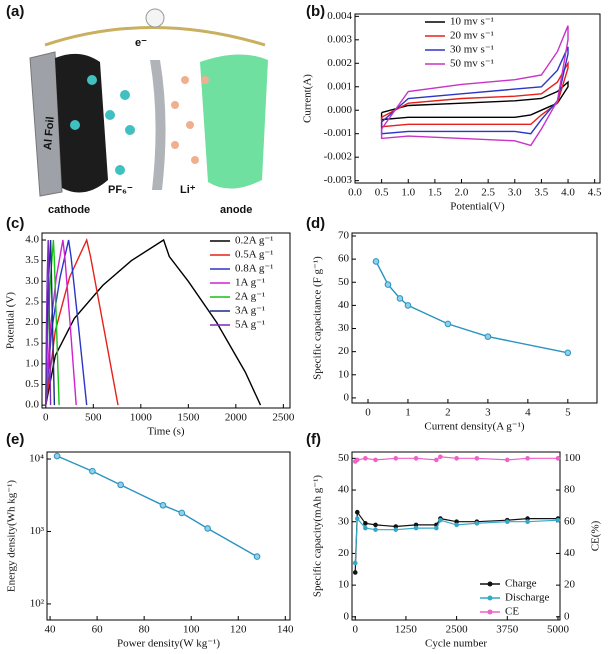  I want to click on y-tick-label: 0.000, so click(339, 110).